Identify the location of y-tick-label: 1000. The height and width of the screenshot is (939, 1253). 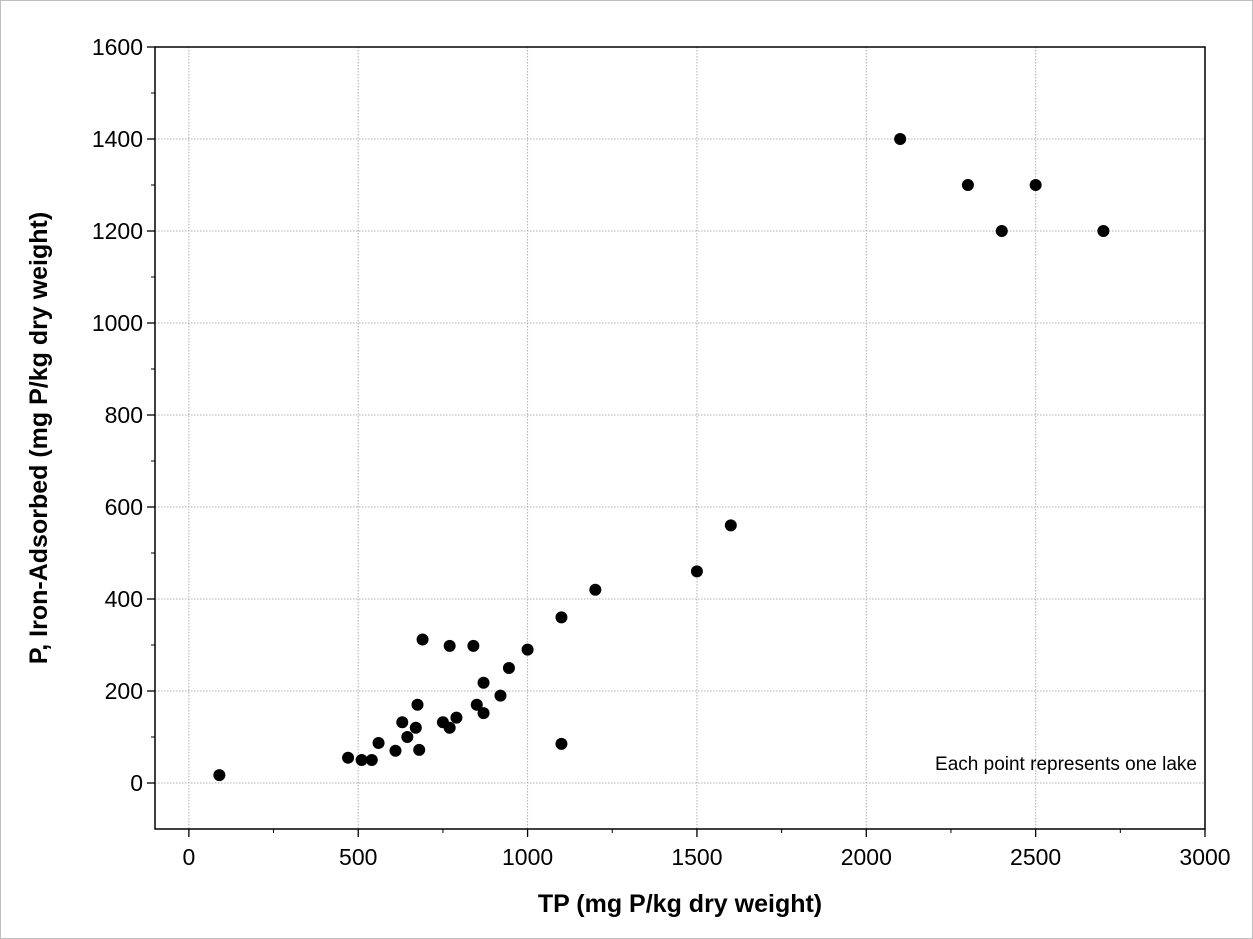
(117, 323).